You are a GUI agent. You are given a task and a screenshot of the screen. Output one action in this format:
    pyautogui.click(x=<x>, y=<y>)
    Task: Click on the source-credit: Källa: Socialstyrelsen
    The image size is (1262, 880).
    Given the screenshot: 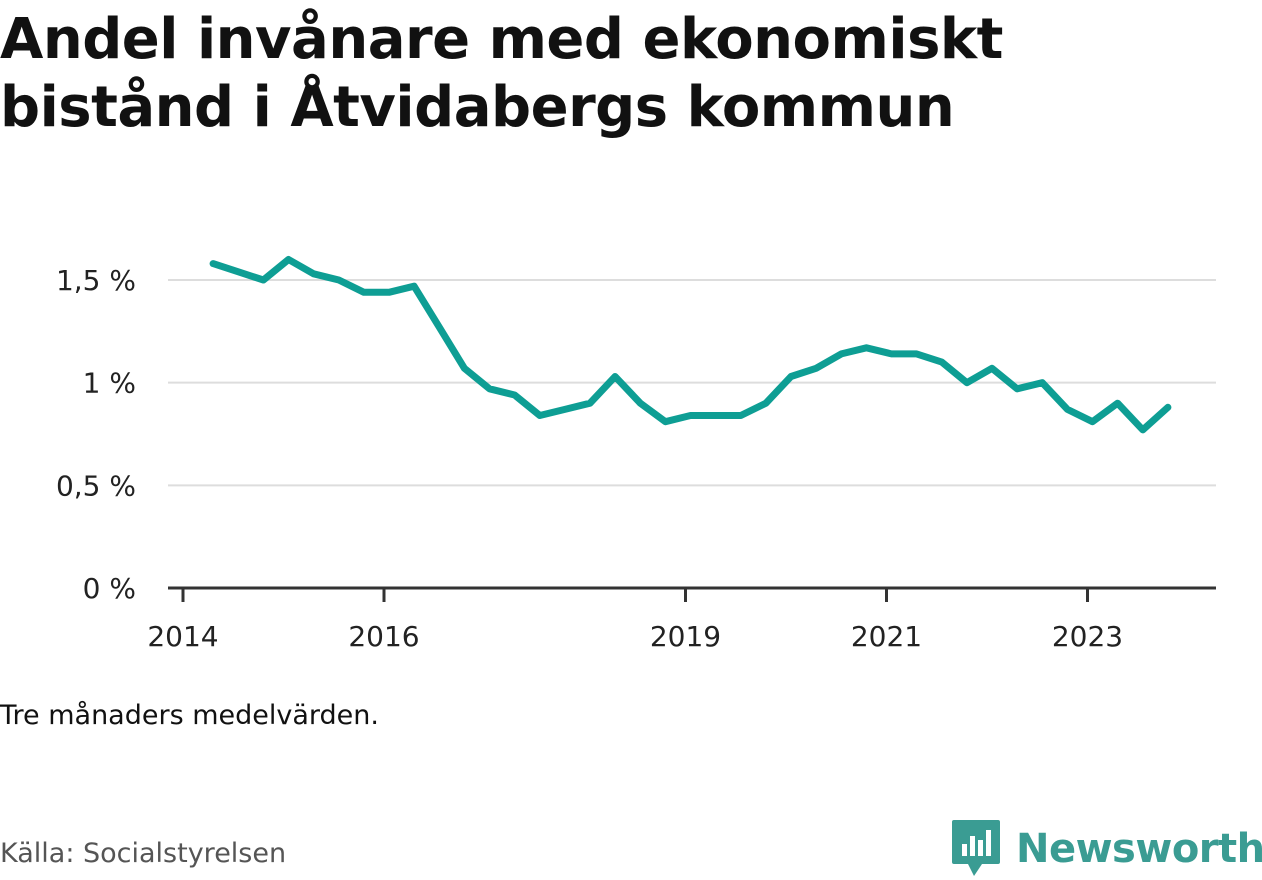 What is the action you would take?
    pyautogui.click(x=143, y=853)
    